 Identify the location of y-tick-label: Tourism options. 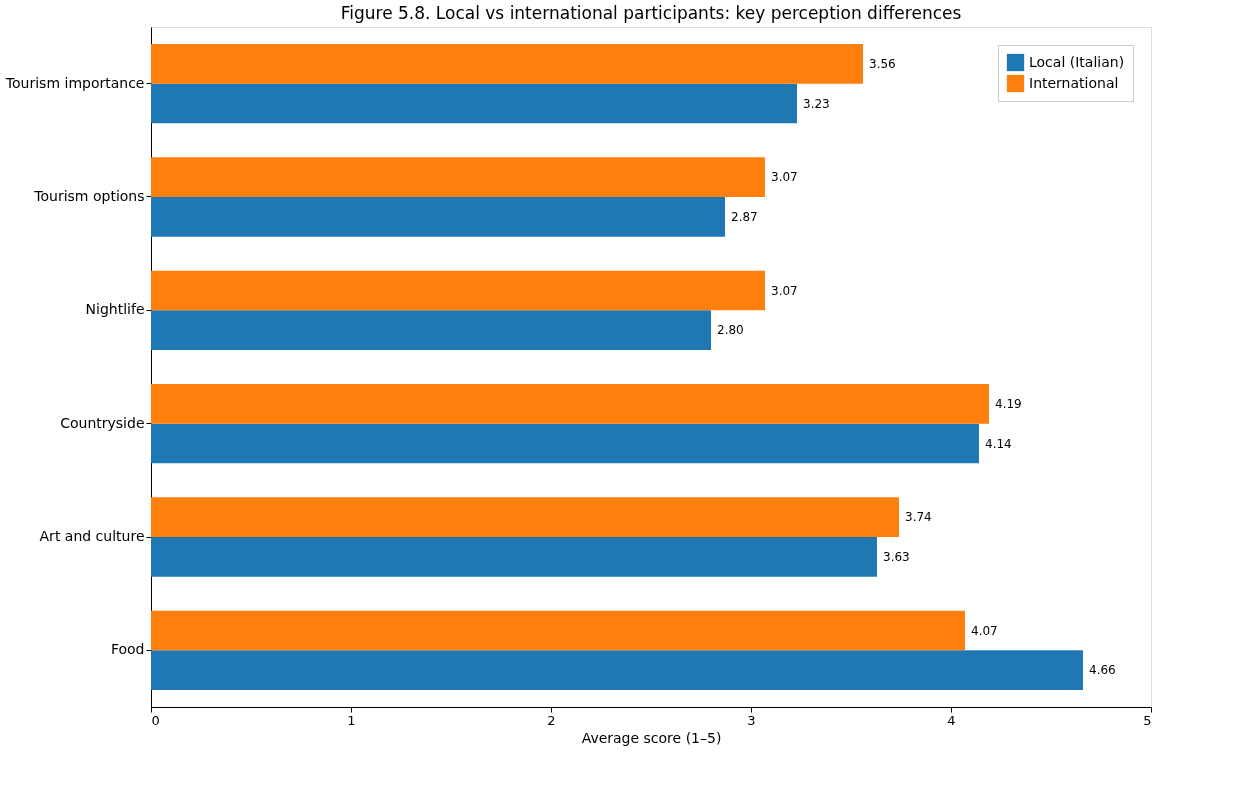
(89, 196).